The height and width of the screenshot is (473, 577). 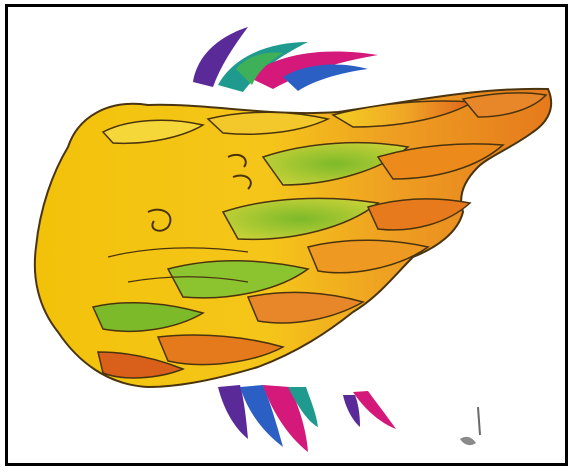 I want to click on plumage-tail-purple, so click(x=233, y=412).